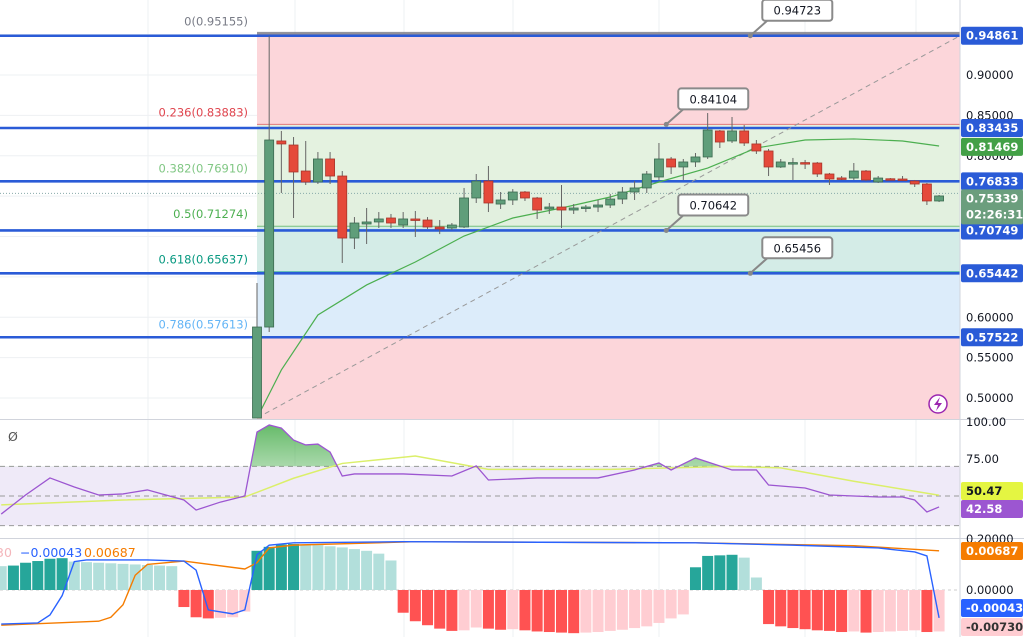  Describe the element at coordinates (706, 107) in the screenshot. I see `price-callout: 0.84104` at that location.